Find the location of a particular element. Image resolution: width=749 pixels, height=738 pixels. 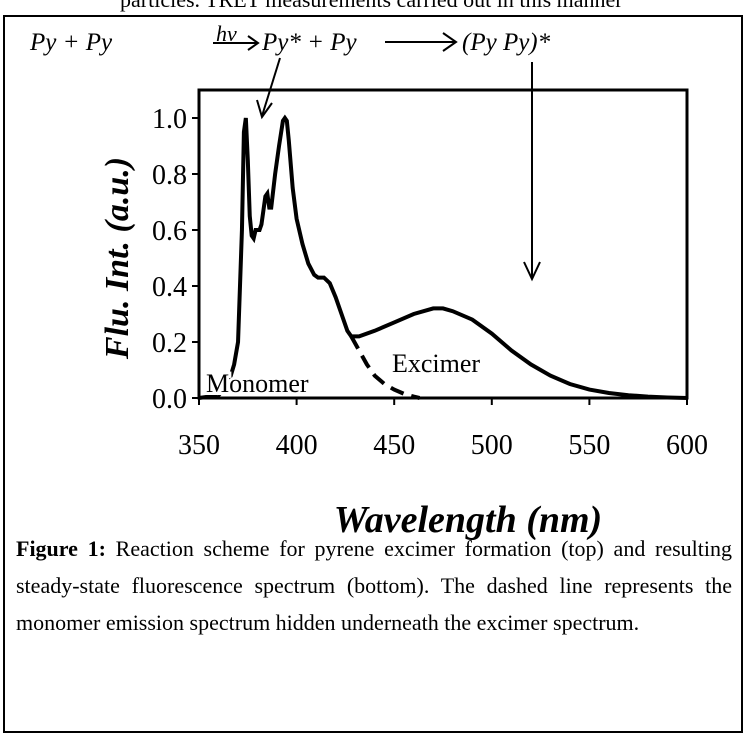

y-tick-label: 0.6 is located at coordinates (169, 231).